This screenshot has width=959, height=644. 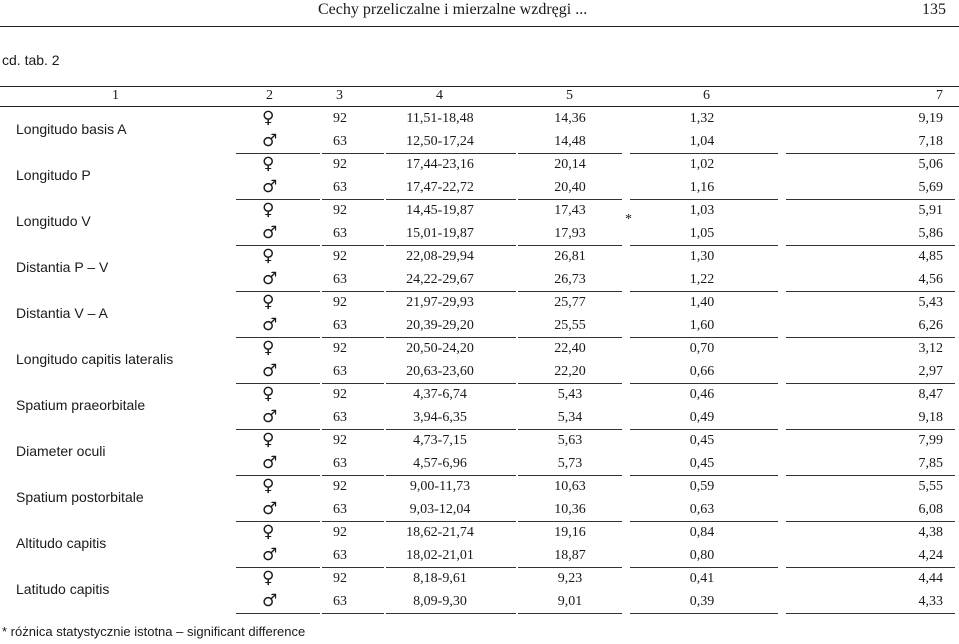 I want to click on sd-cell: 0,45, so click(x=702, y=463).